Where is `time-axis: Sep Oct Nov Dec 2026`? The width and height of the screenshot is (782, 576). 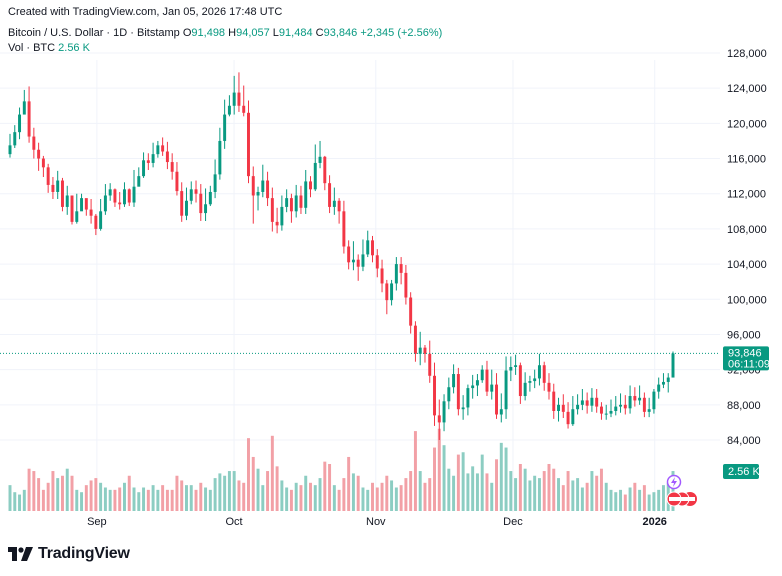 time-axis: Sep Oct Nov Dec 2026 is located at coordinates (377, 522).